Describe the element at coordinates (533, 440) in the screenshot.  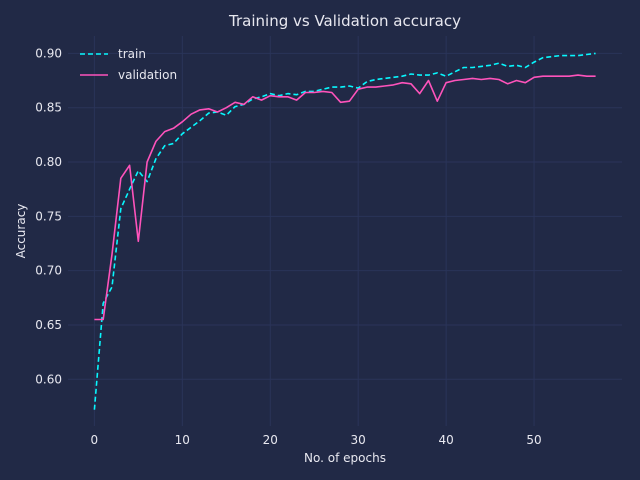
I see `x-tick-label: 50` at that location.